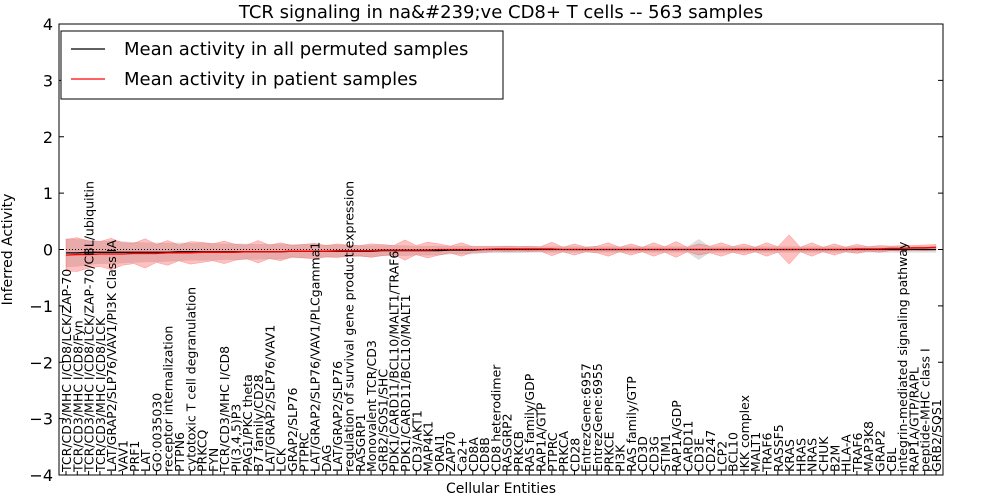 The width and height of the screenshot is (1000, 500). What do you see at coordinates (529, 422) in the screenshot?
I see `x-tick-label: RAS family/GDP` at bounding box center [529, 422].